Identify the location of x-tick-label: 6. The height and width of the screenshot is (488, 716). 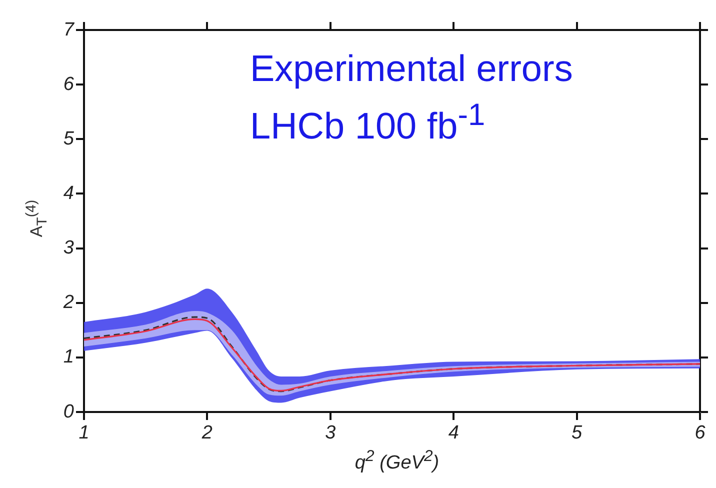
(700, 433).